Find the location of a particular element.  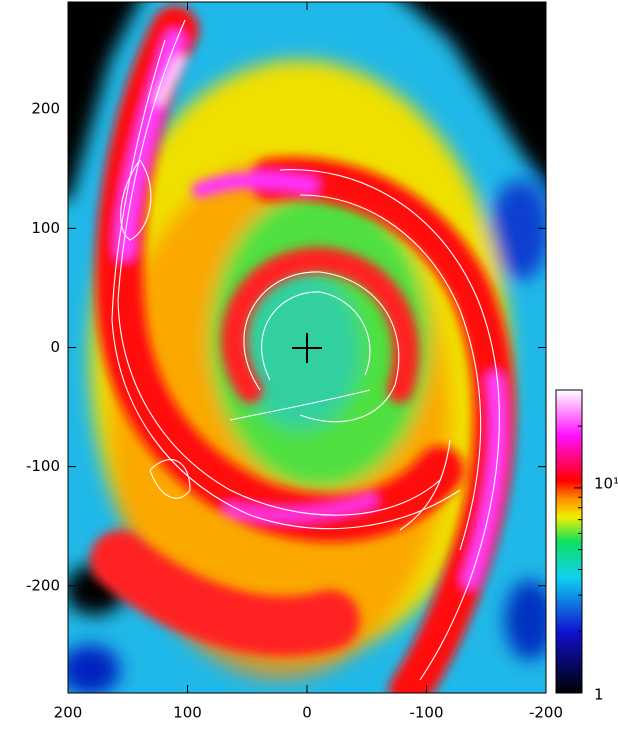

colorbar-tick-label: 1 is located at coordinates (599, 695).